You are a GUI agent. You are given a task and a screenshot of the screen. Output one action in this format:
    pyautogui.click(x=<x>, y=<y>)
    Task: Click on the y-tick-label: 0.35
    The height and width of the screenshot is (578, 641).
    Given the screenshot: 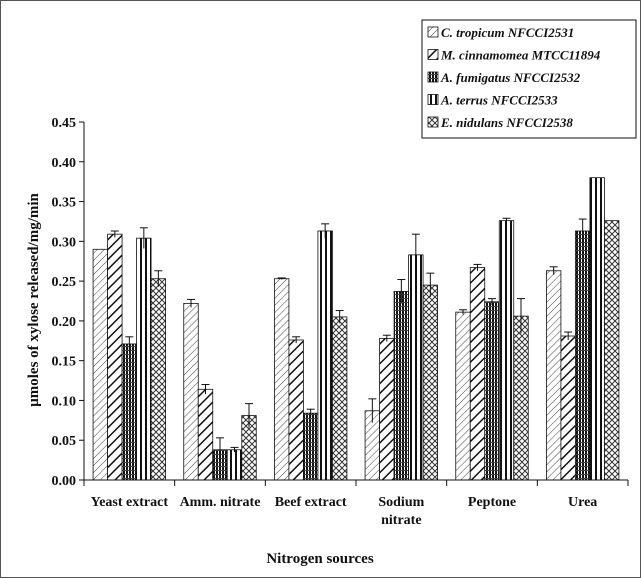 What is the action you would take?
    pyautogui.click(x=64, y=203)
    